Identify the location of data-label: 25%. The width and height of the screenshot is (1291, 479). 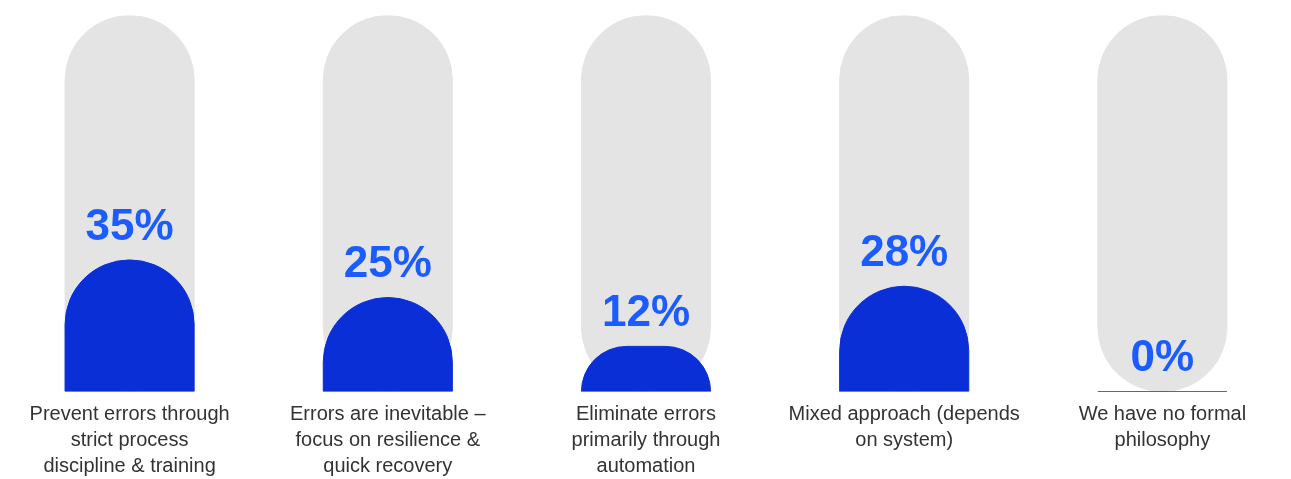
(387, 262).